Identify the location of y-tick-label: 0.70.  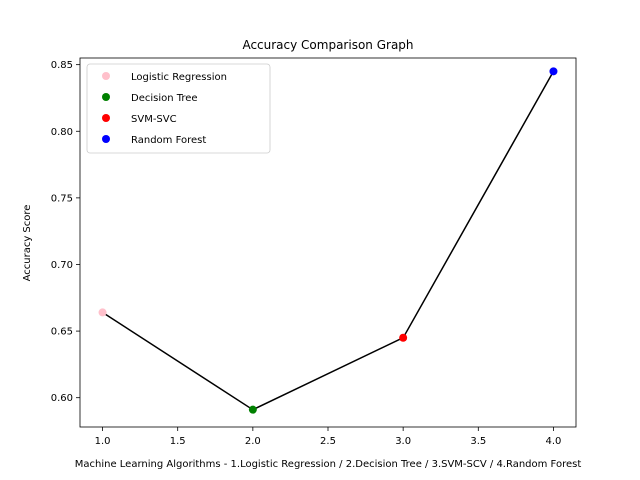
(62, 265).